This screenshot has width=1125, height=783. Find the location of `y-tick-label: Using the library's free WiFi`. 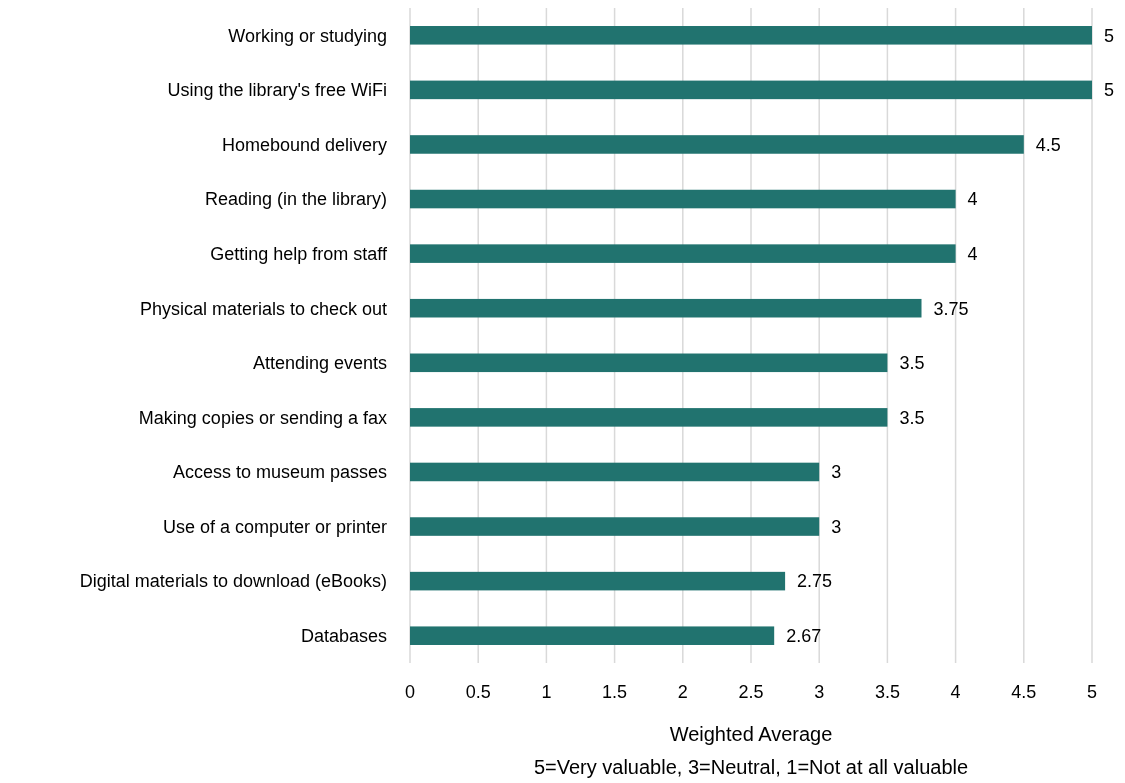

y-tick-label: Using the library's free WiFi is located at coordinates (277, 90).